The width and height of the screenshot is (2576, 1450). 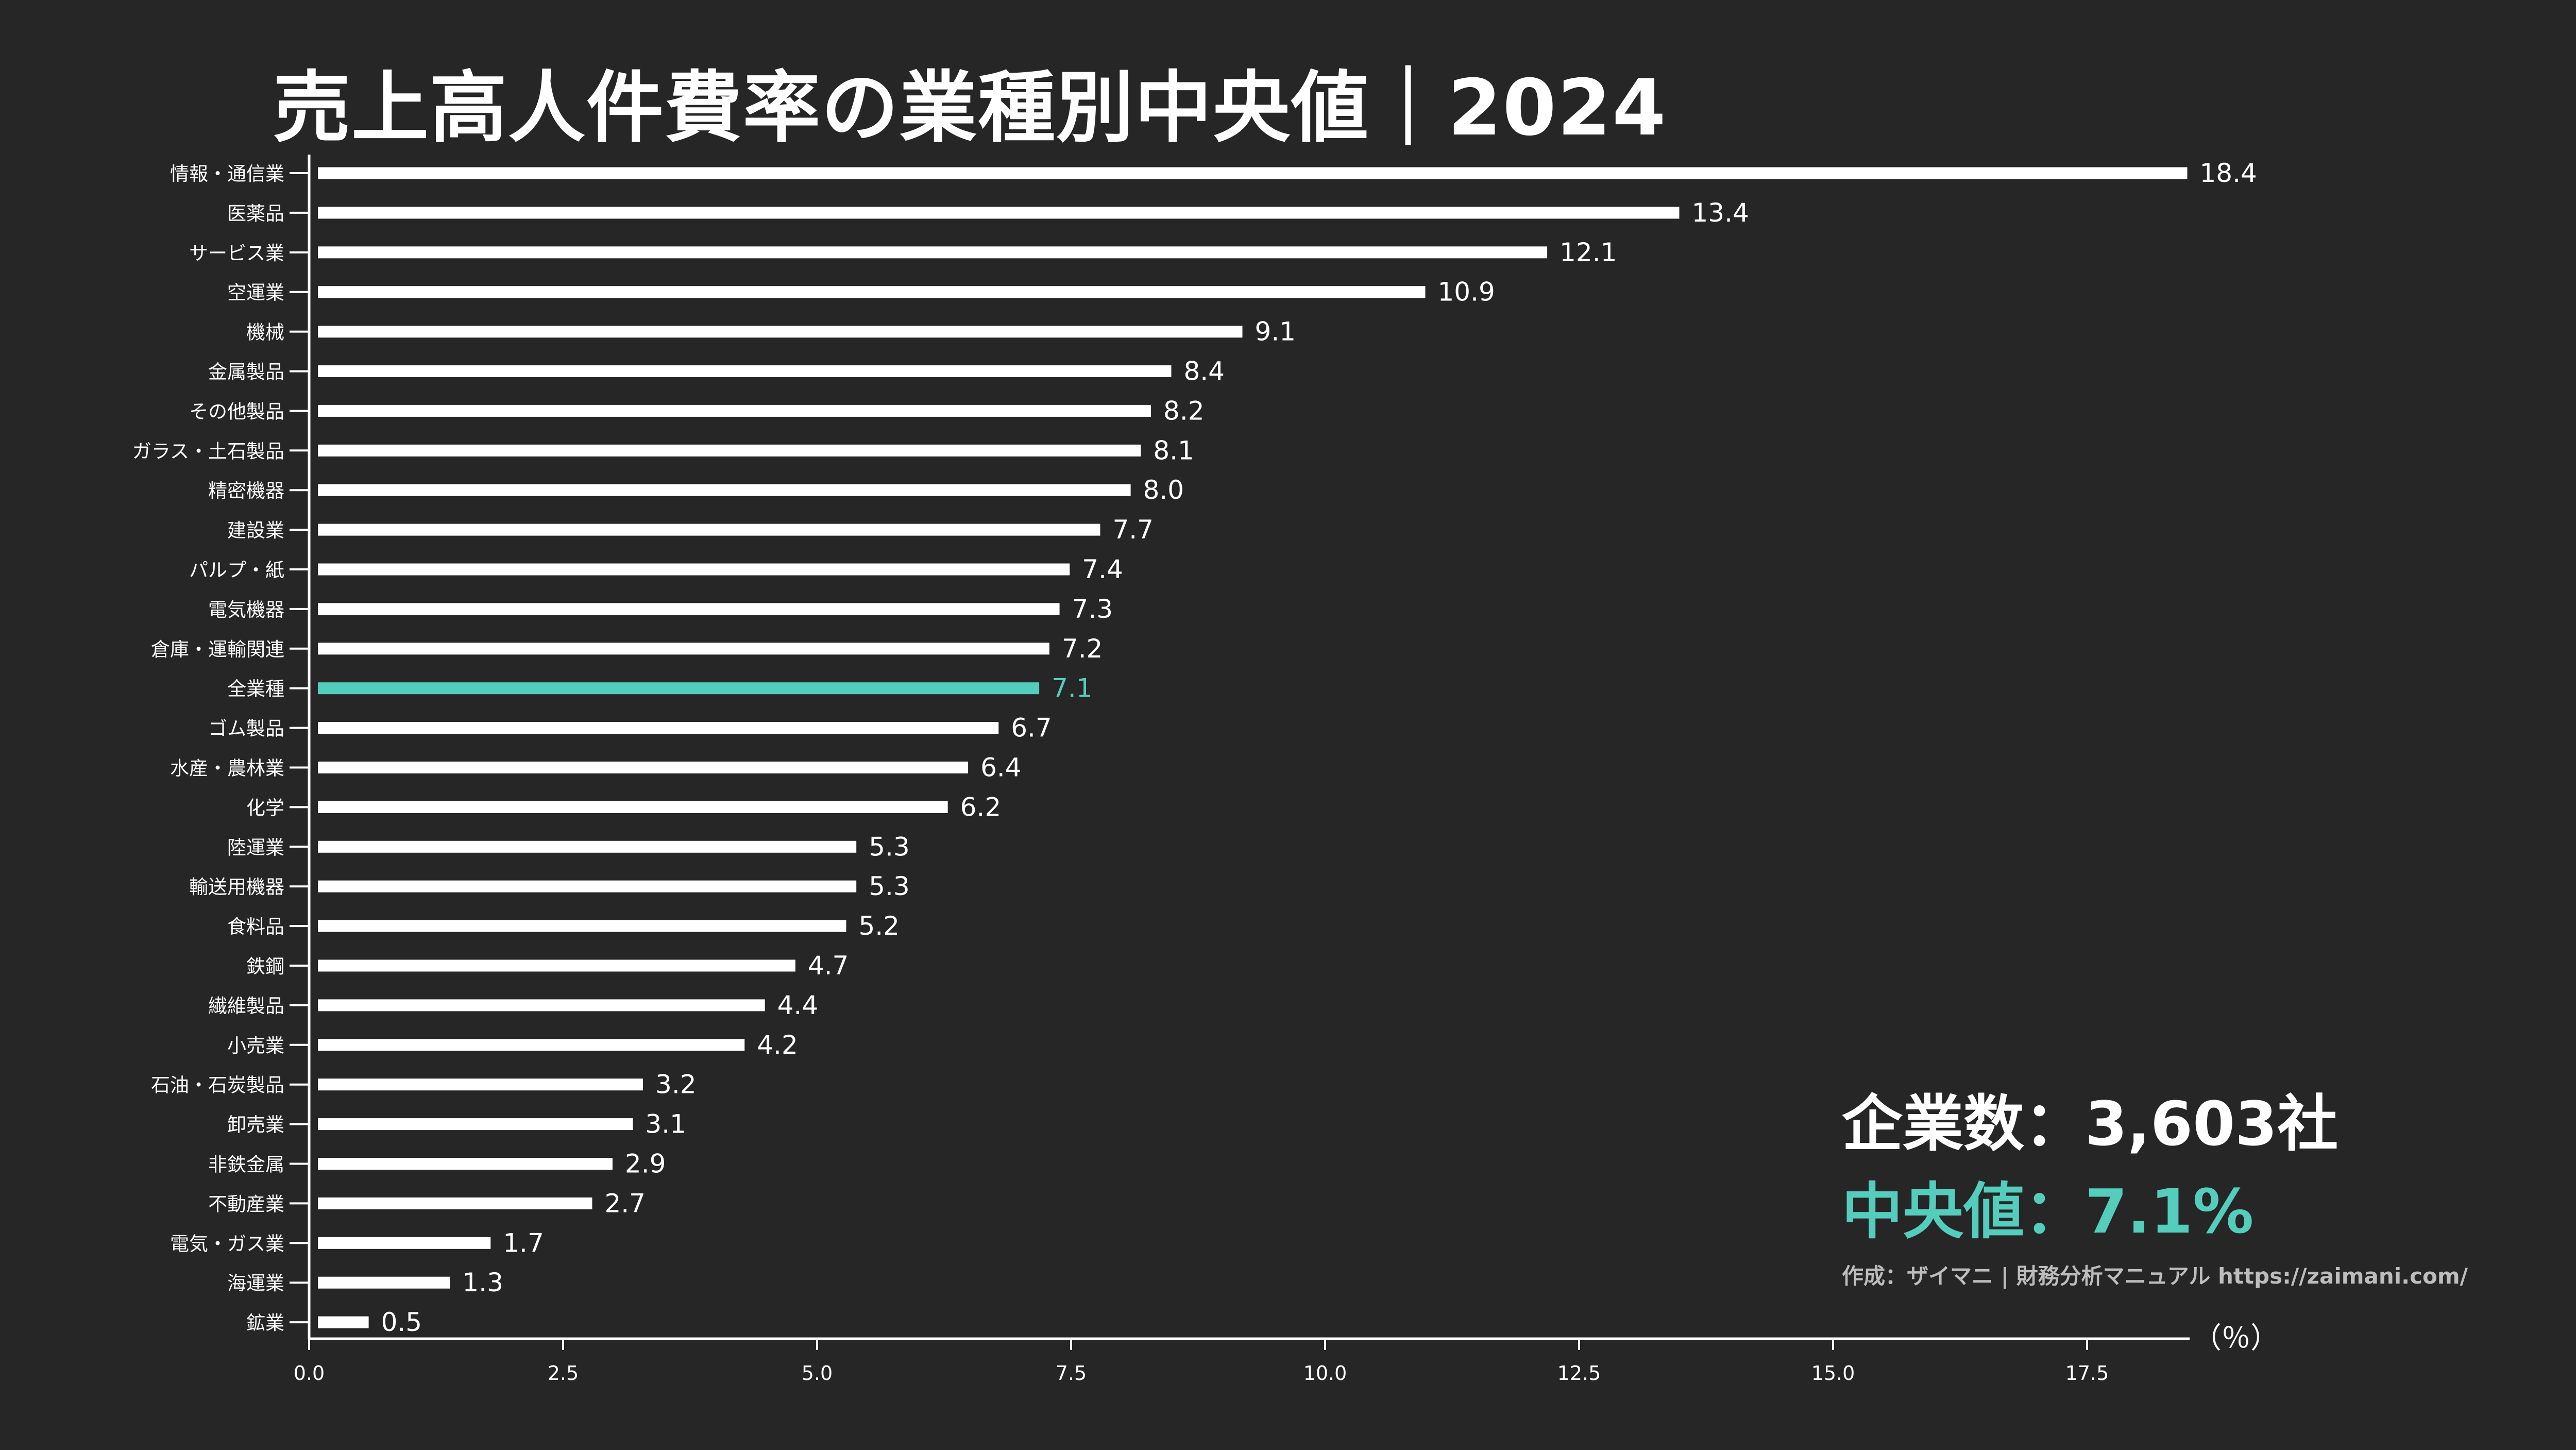 What do you see at coordinates (879, 926) in the screenshot?
I see `value-label: 5.2` at bounding box center [879, 926].